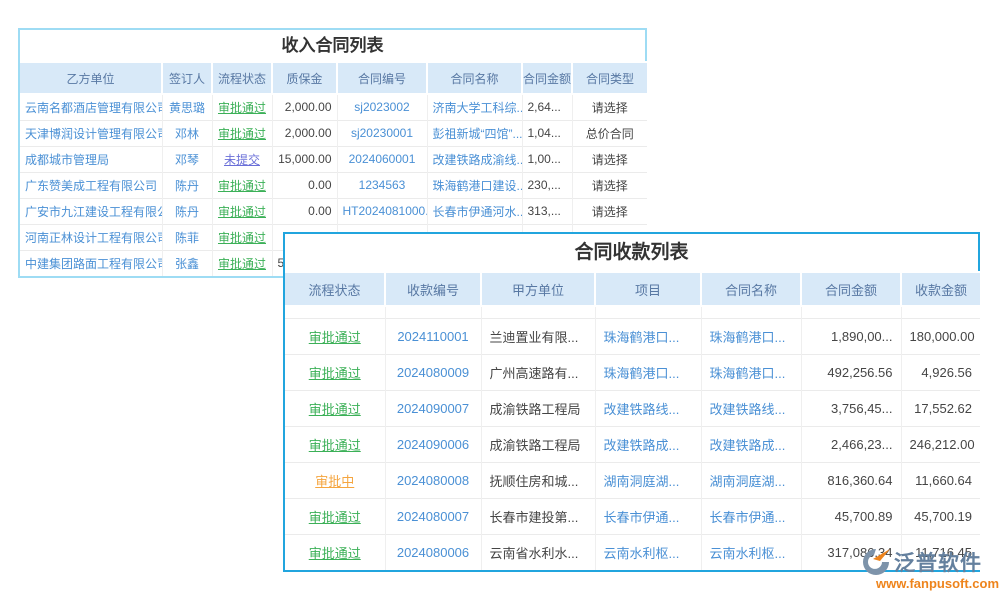 The width and height of the screenshot is (1000, 600). Describe the element at coordinates (91, 210) in the screenshot. I see `cell-party-b-unit: 广安市九江建设工程有限公司` at that location.